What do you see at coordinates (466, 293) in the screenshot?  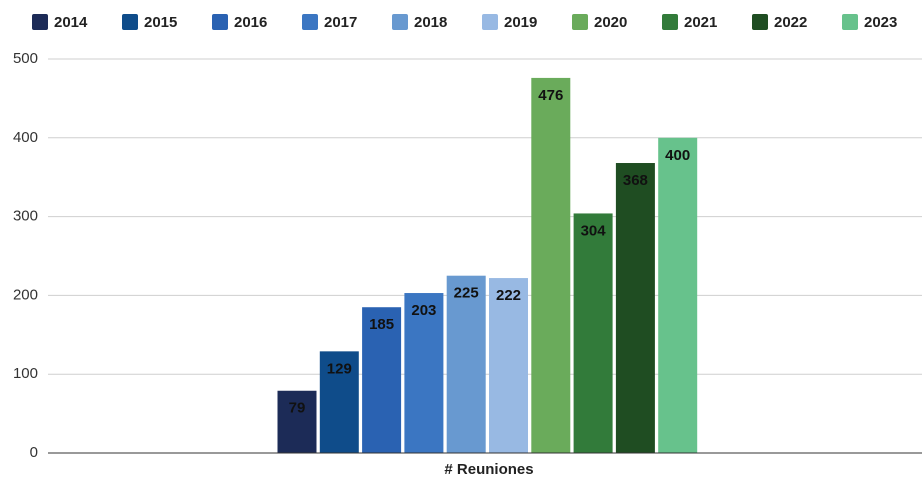 I see `data-label: 225` at bounding box center [466, 293].